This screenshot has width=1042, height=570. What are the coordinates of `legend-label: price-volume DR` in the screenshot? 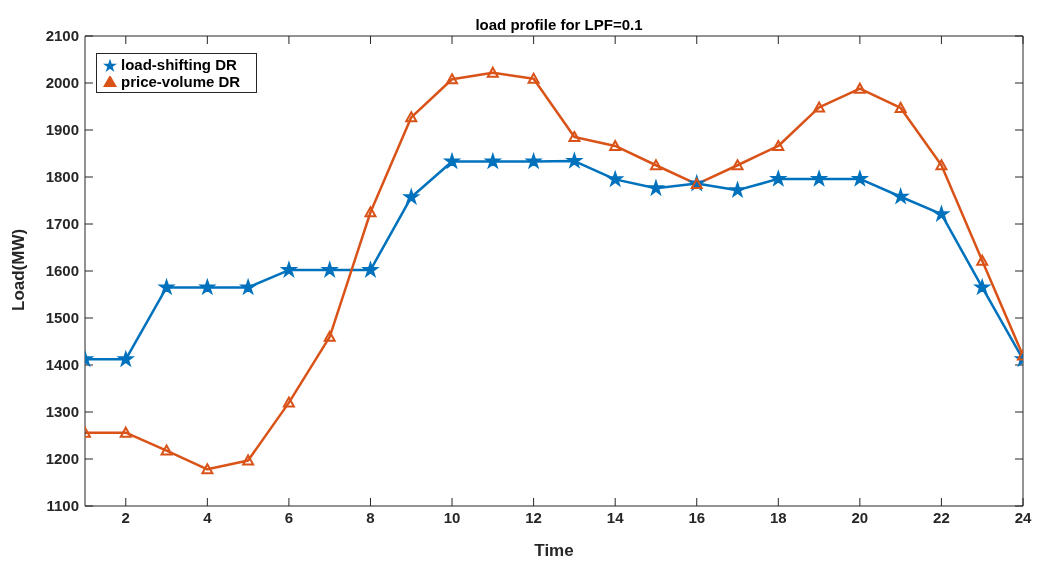 It's located at (181, 82).